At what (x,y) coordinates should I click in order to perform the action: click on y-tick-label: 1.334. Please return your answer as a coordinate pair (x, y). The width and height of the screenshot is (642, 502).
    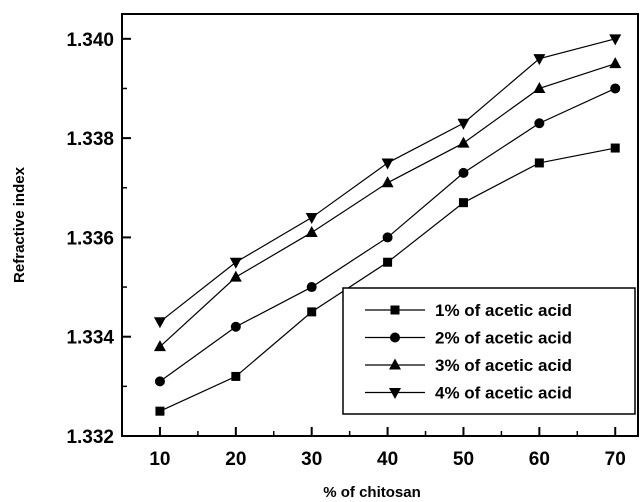
    Looking at the image, I should click on (90, 338).